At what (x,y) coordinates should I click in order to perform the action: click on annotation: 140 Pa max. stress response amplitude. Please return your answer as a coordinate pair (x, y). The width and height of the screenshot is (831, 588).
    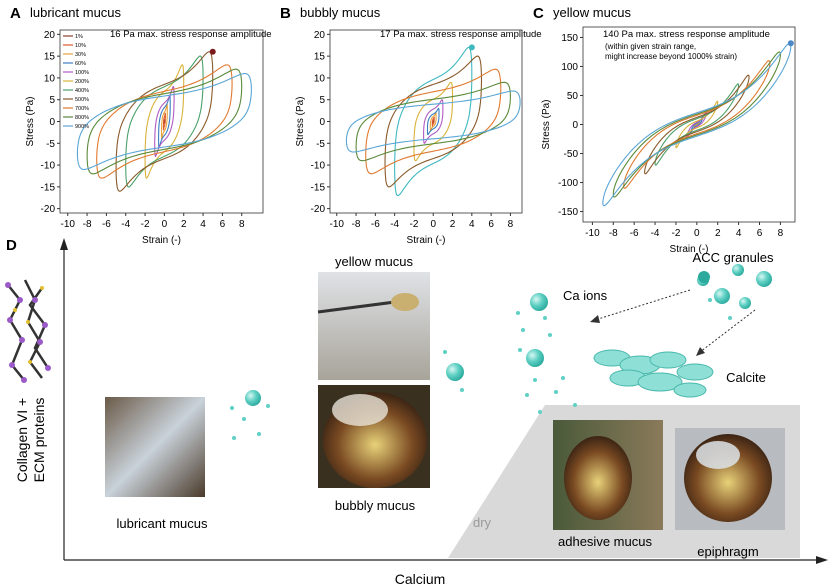
    Looking at the image, I should click on (686, 34).